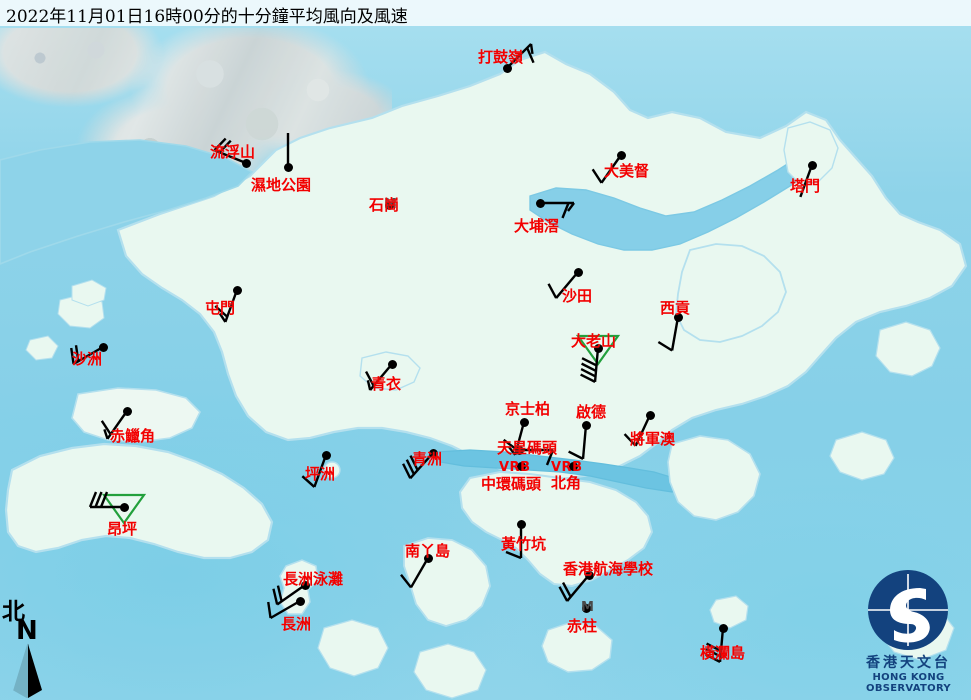 Image resolution: width=971 pixels, height=700 pixels. I want to click on station-label: 大埔滘, so click(537, 226).